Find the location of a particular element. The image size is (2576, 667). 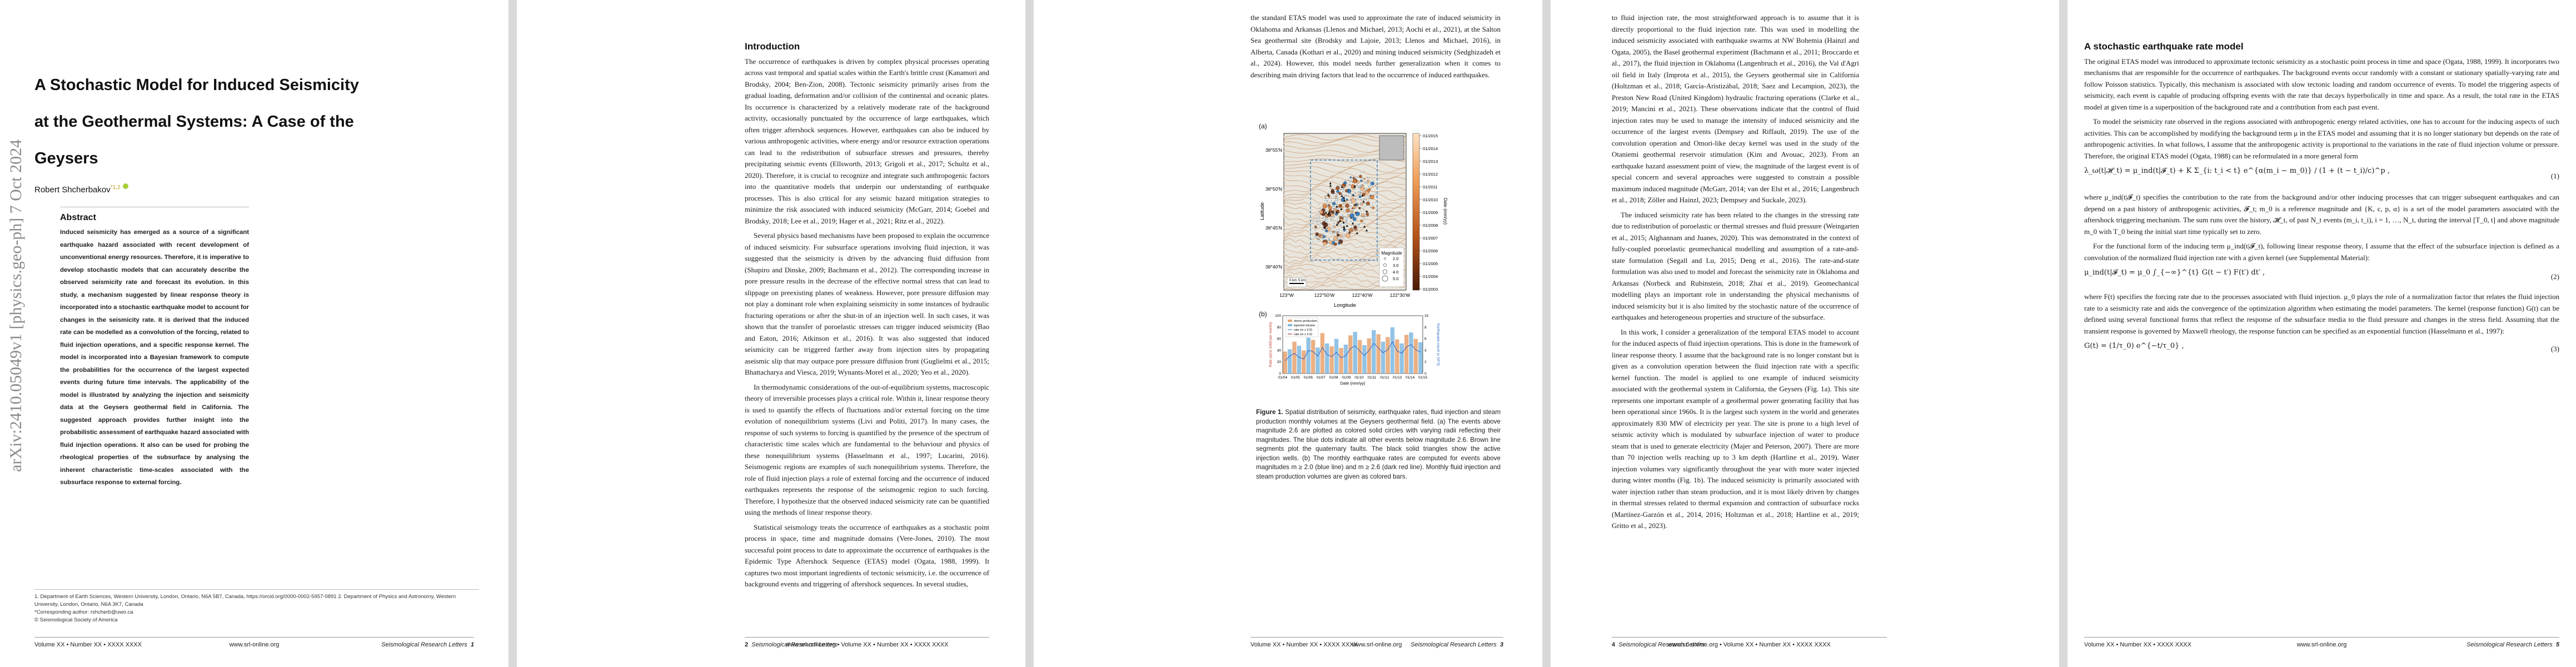

y-left-tick-label: 20 is located at coordinates (1279, 362).